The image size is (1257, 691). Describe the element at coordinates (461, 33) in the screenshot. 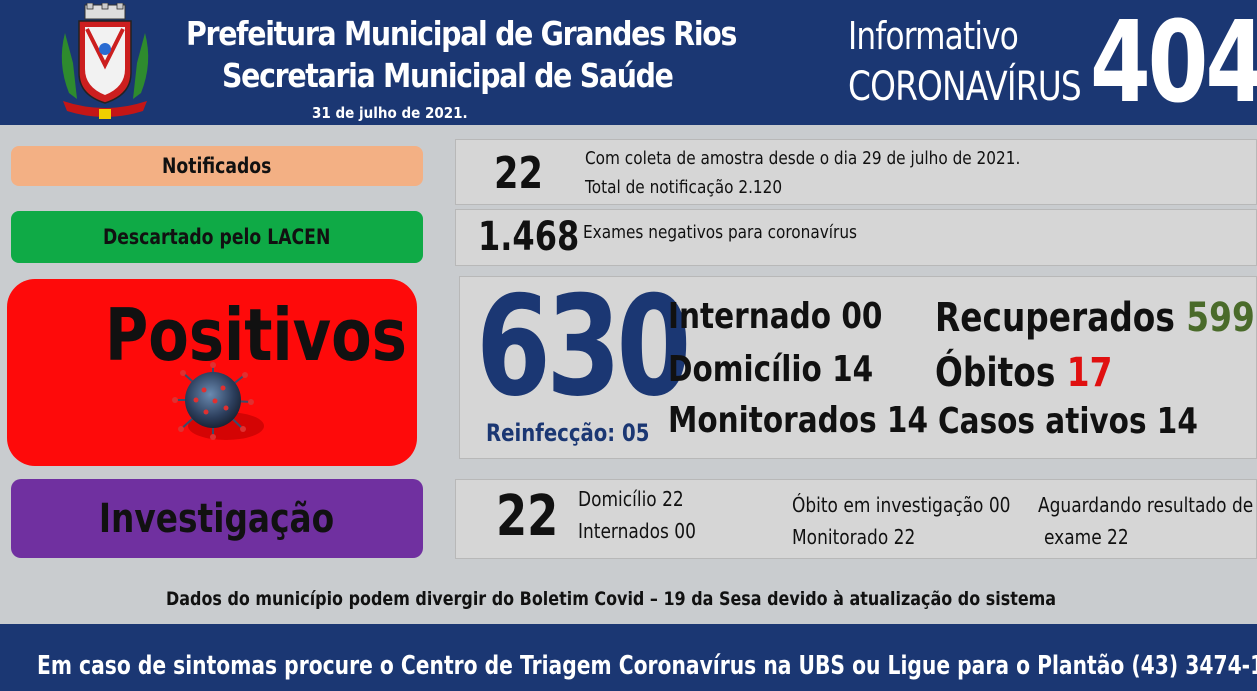

I see `org-line-1: Prefeitura Municipal de Grandes Rios` at that location.